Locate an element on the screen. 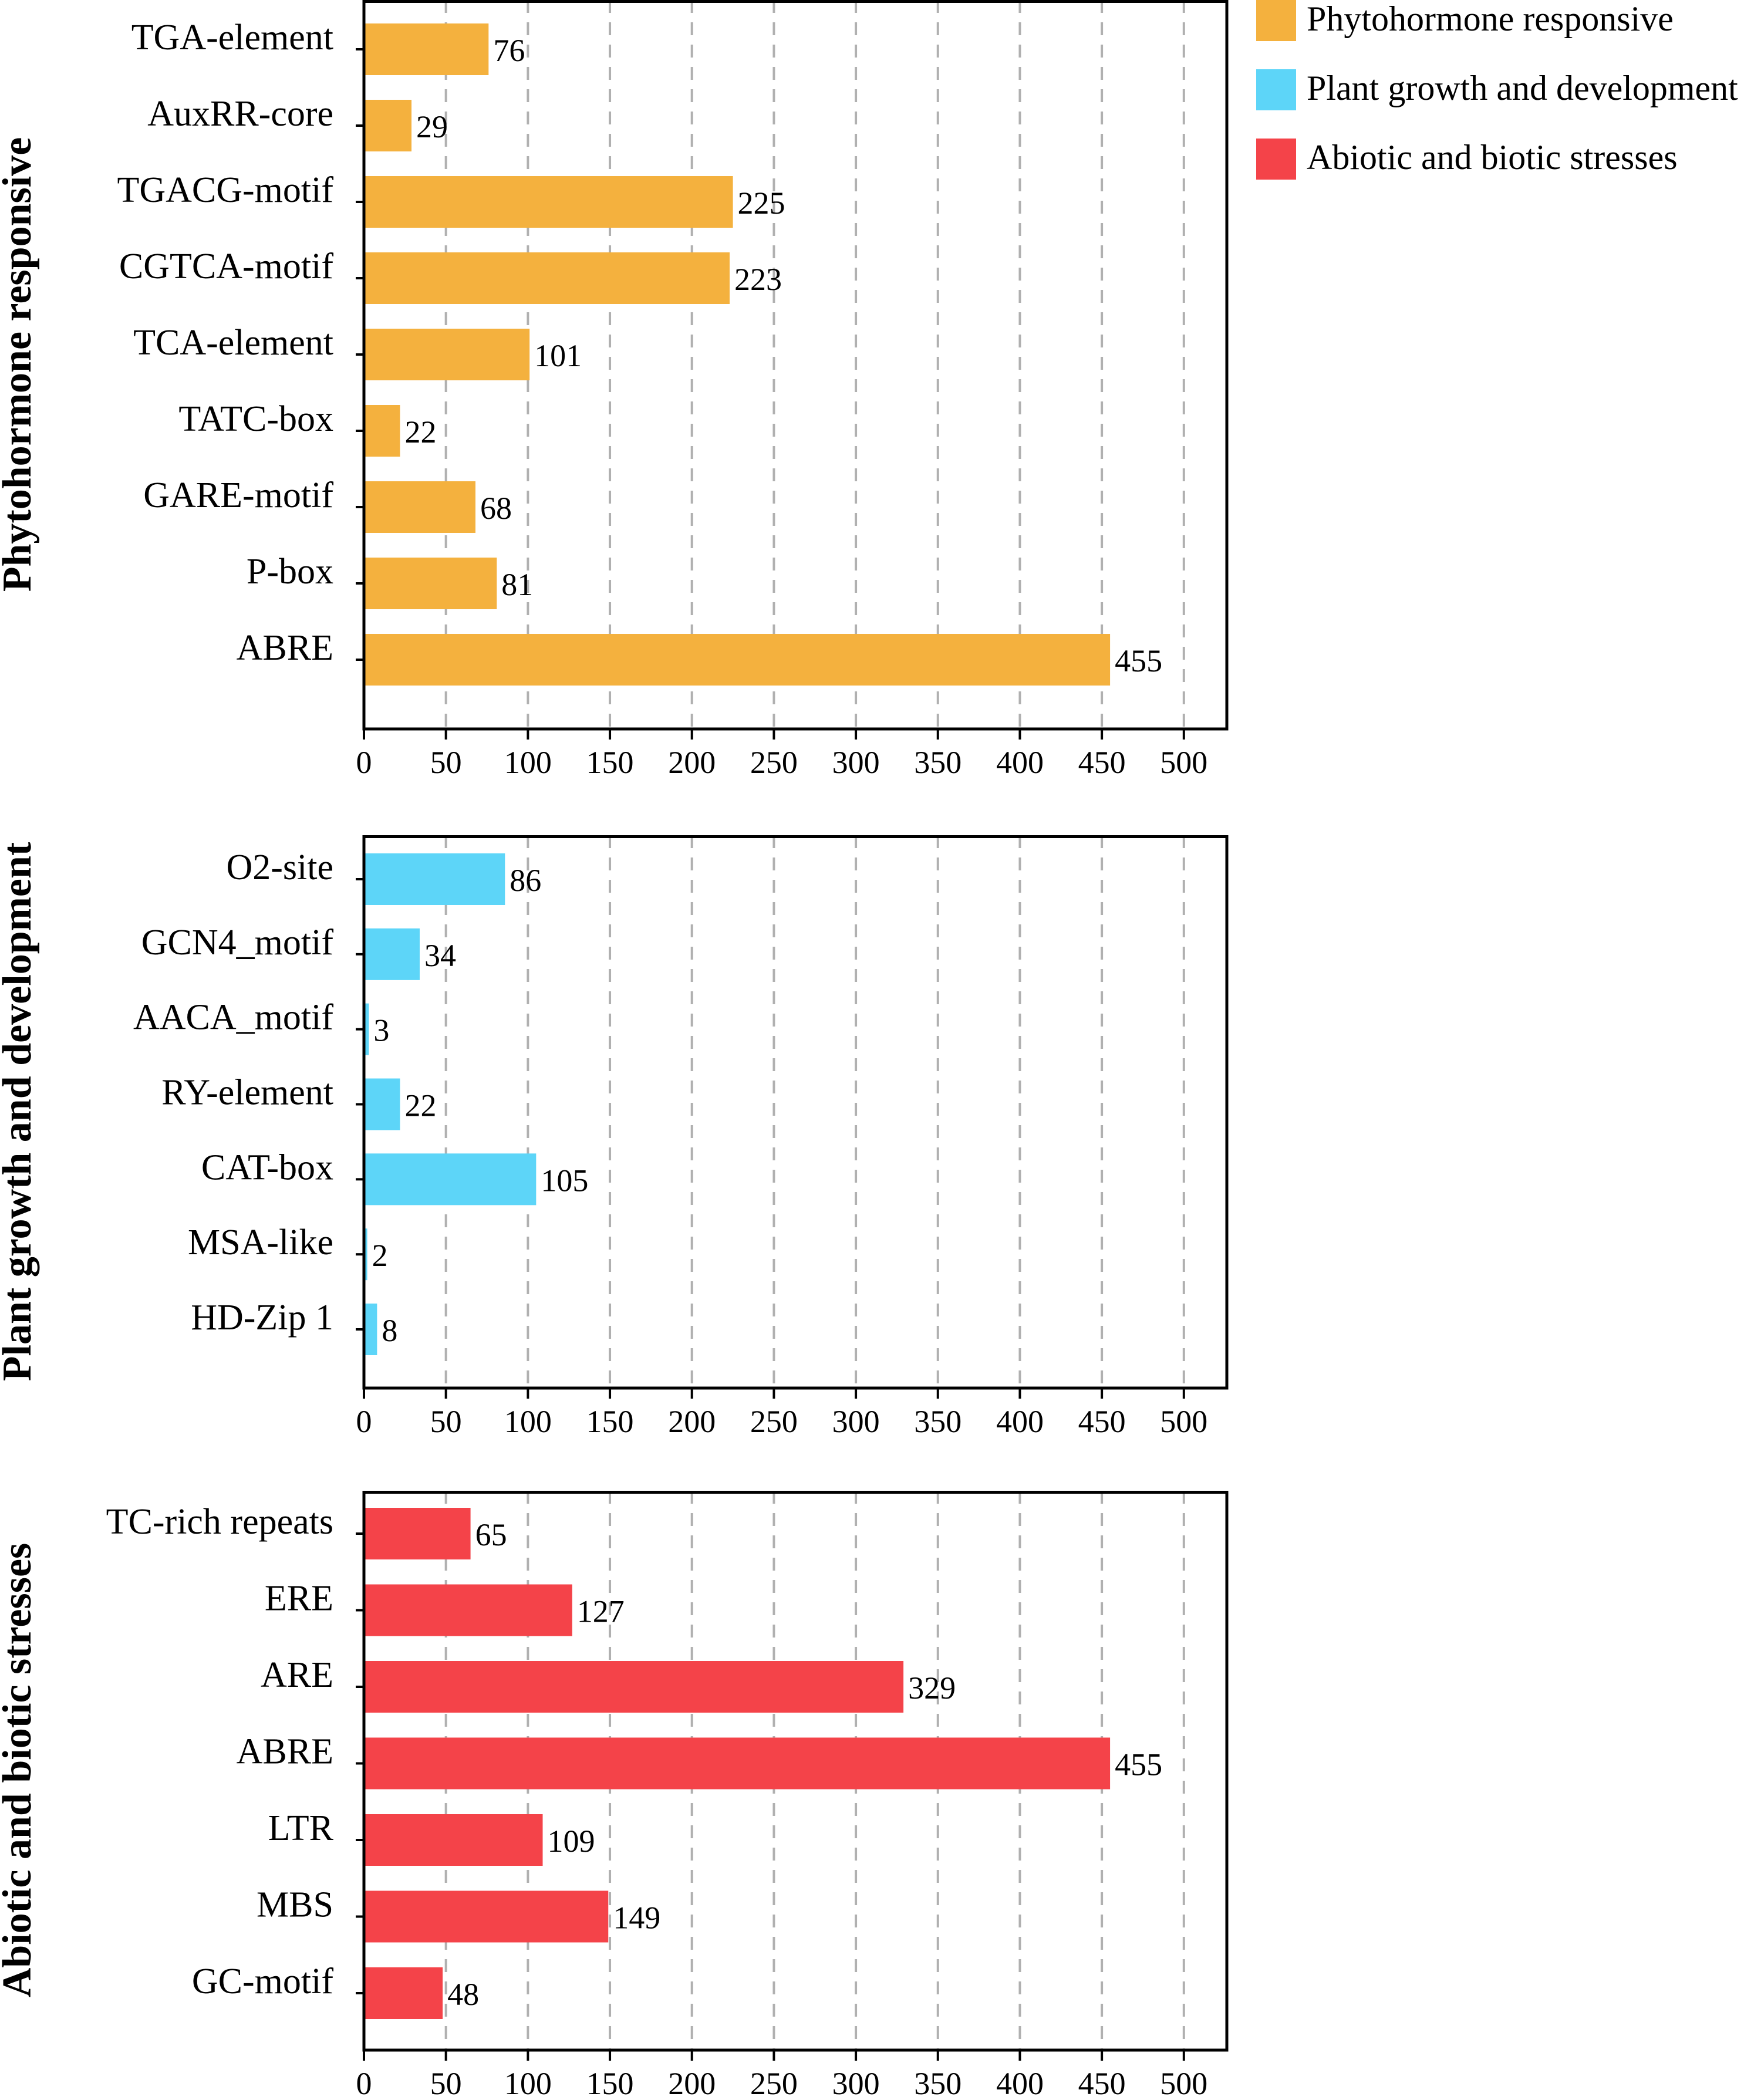  bar-ry-element is located at coordinates (382, 1104).